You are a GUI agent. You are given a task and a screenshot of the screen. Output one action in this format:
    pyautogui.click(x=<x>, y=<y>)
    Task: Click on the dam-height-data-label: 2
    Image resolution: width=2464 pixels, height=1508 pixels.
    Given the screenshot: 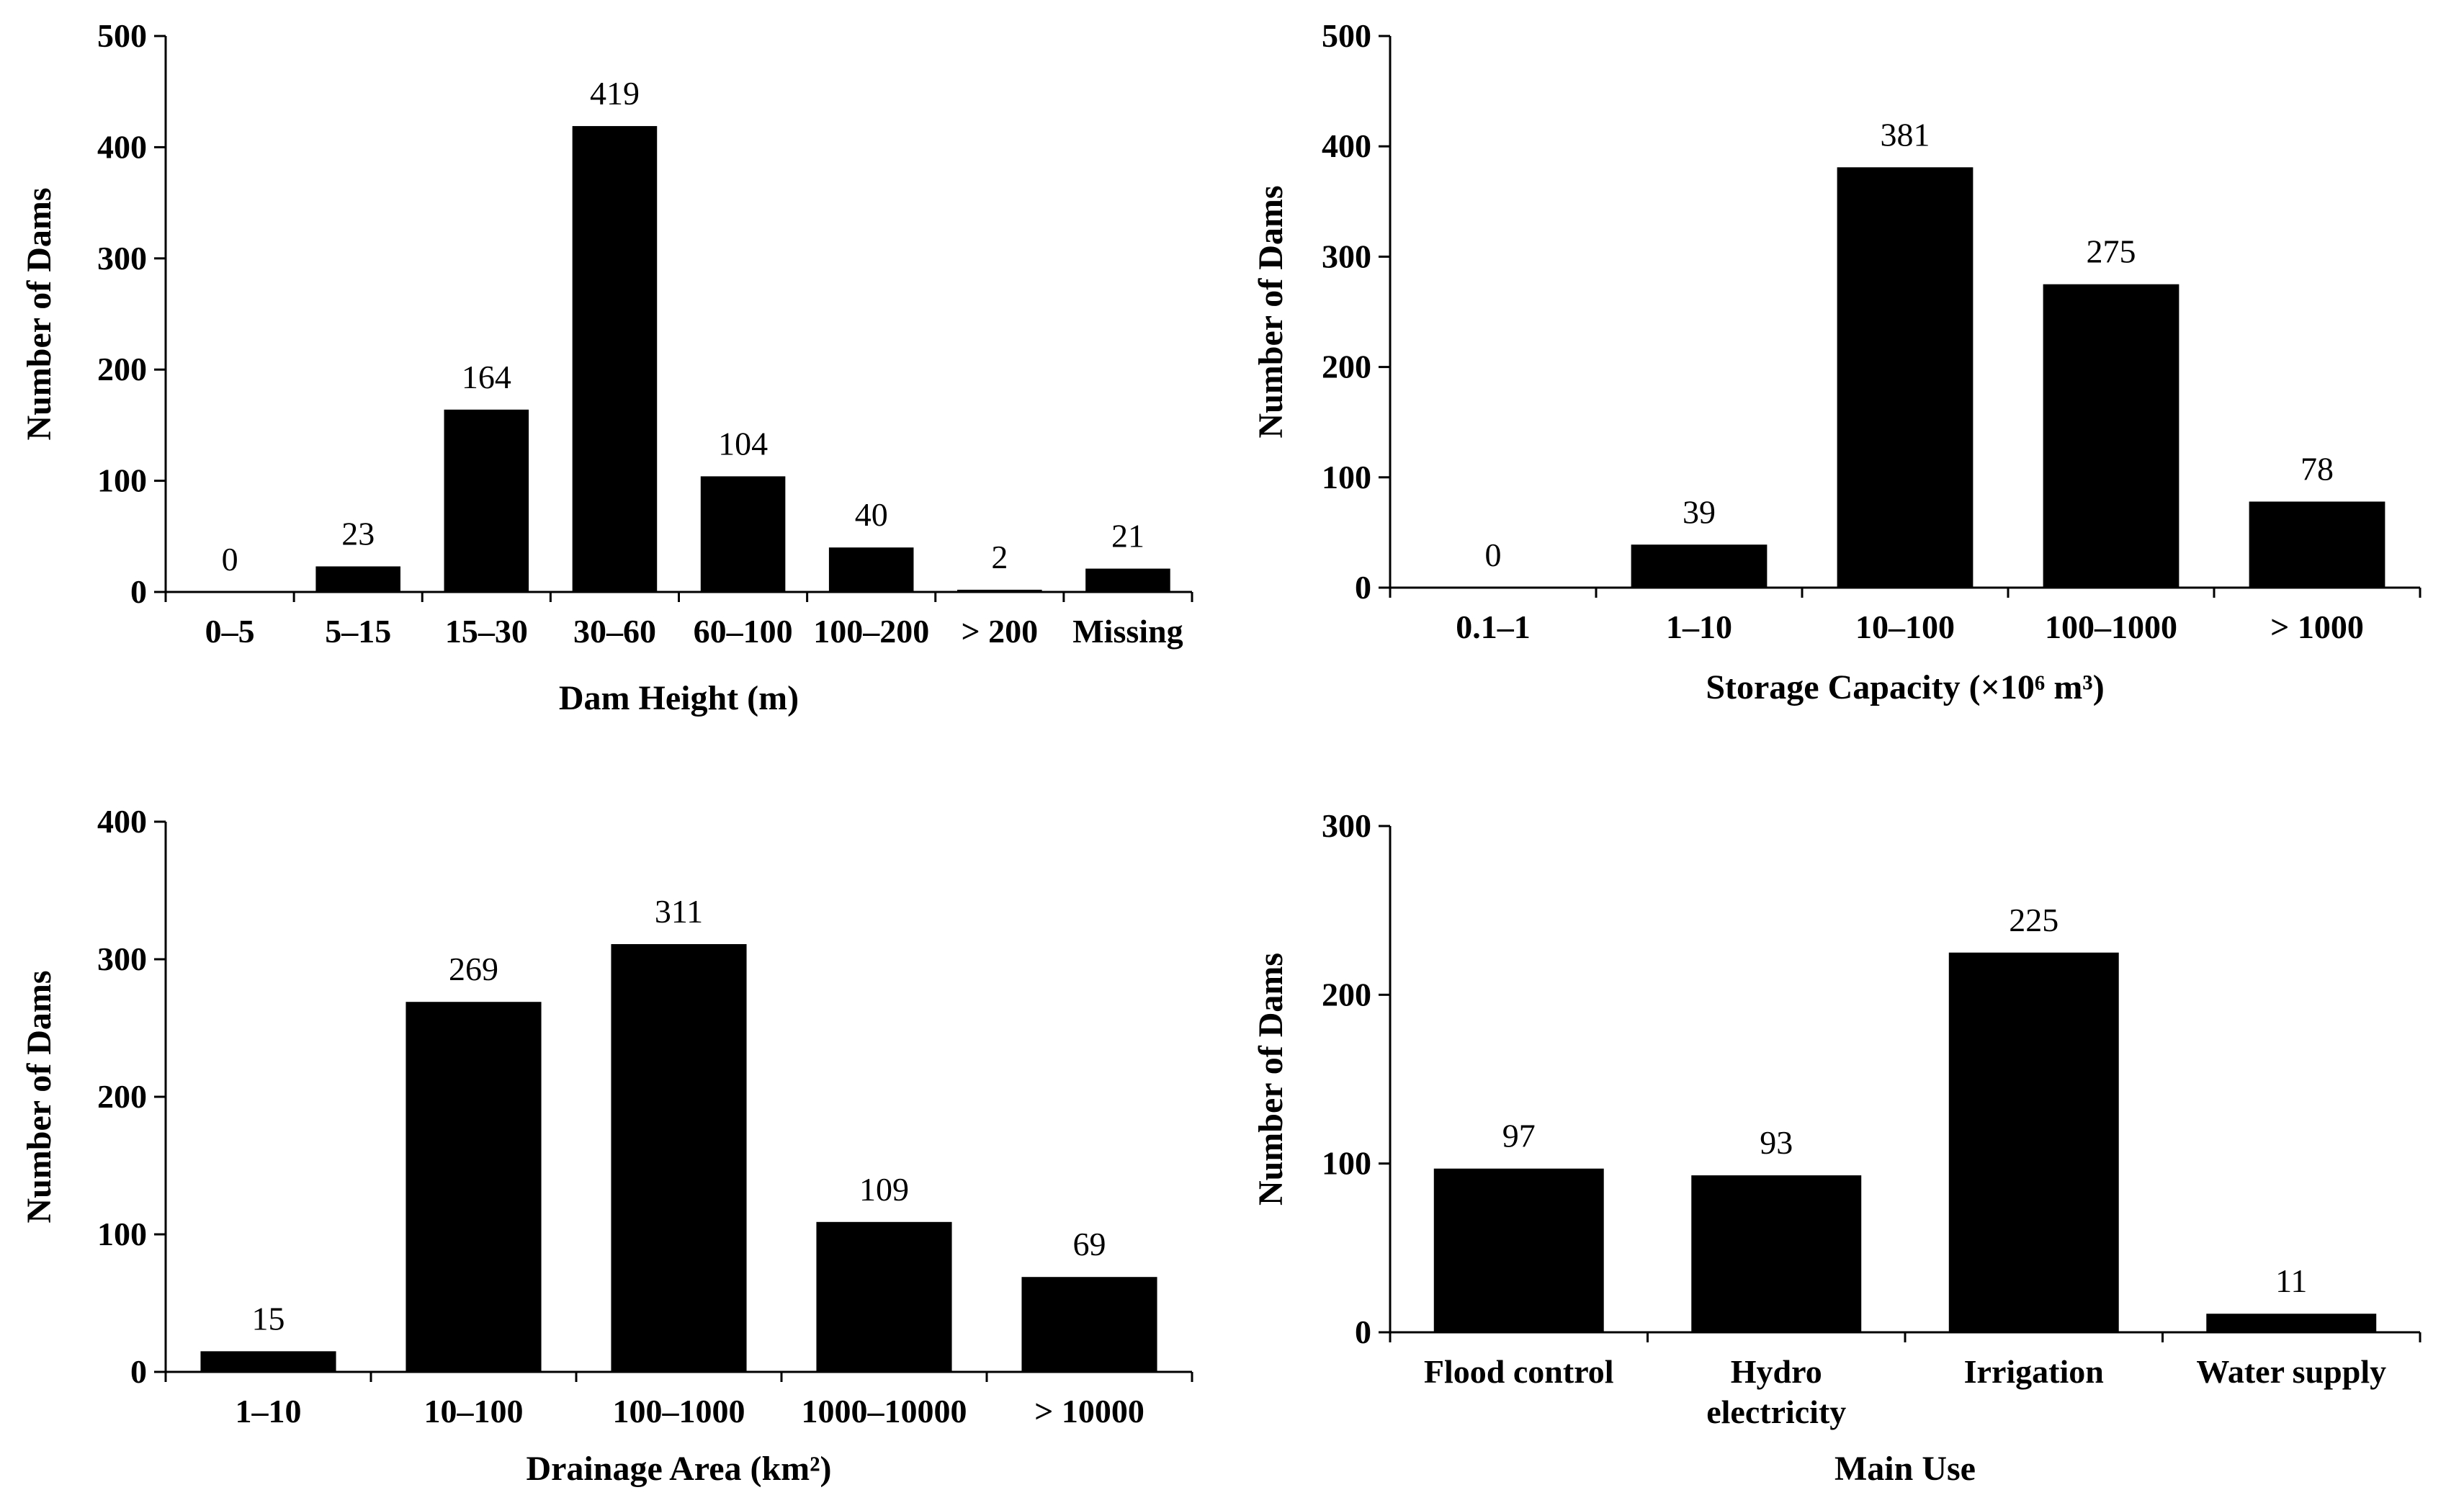 What is the action you would take?
    pyautogui.click(x=1000, y=557)
    